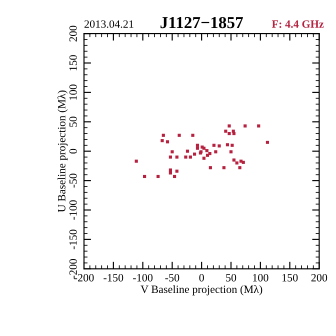  What do you see at coordinates (201, 22) in the screenshot?
I see `chart-title: J1127−1857` at bounding box center [201, 22].